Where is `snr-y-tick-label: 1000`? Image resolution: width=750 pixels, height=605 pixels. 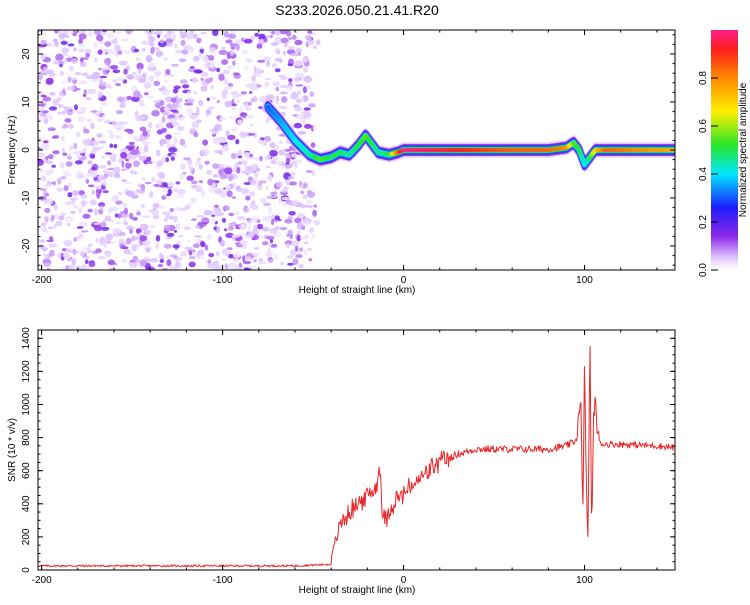 snr-y-tick-label: 1000 is located at coordinates (26, 404).